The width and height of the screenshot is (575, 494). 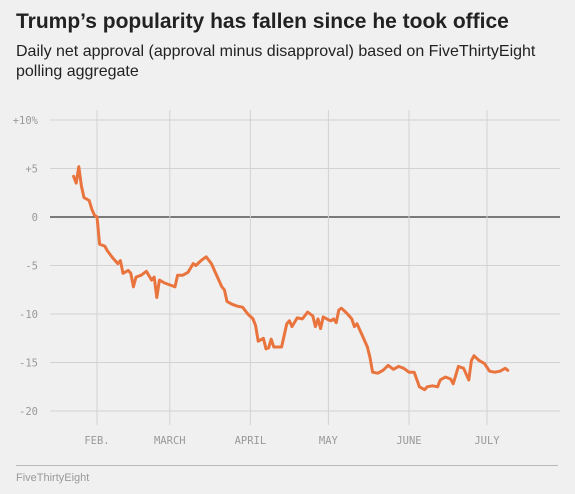 What do you see at coordinates (329, 441) in the screenshot?
I see `x-tick-label: MAY` at bounding box center [329, 441].